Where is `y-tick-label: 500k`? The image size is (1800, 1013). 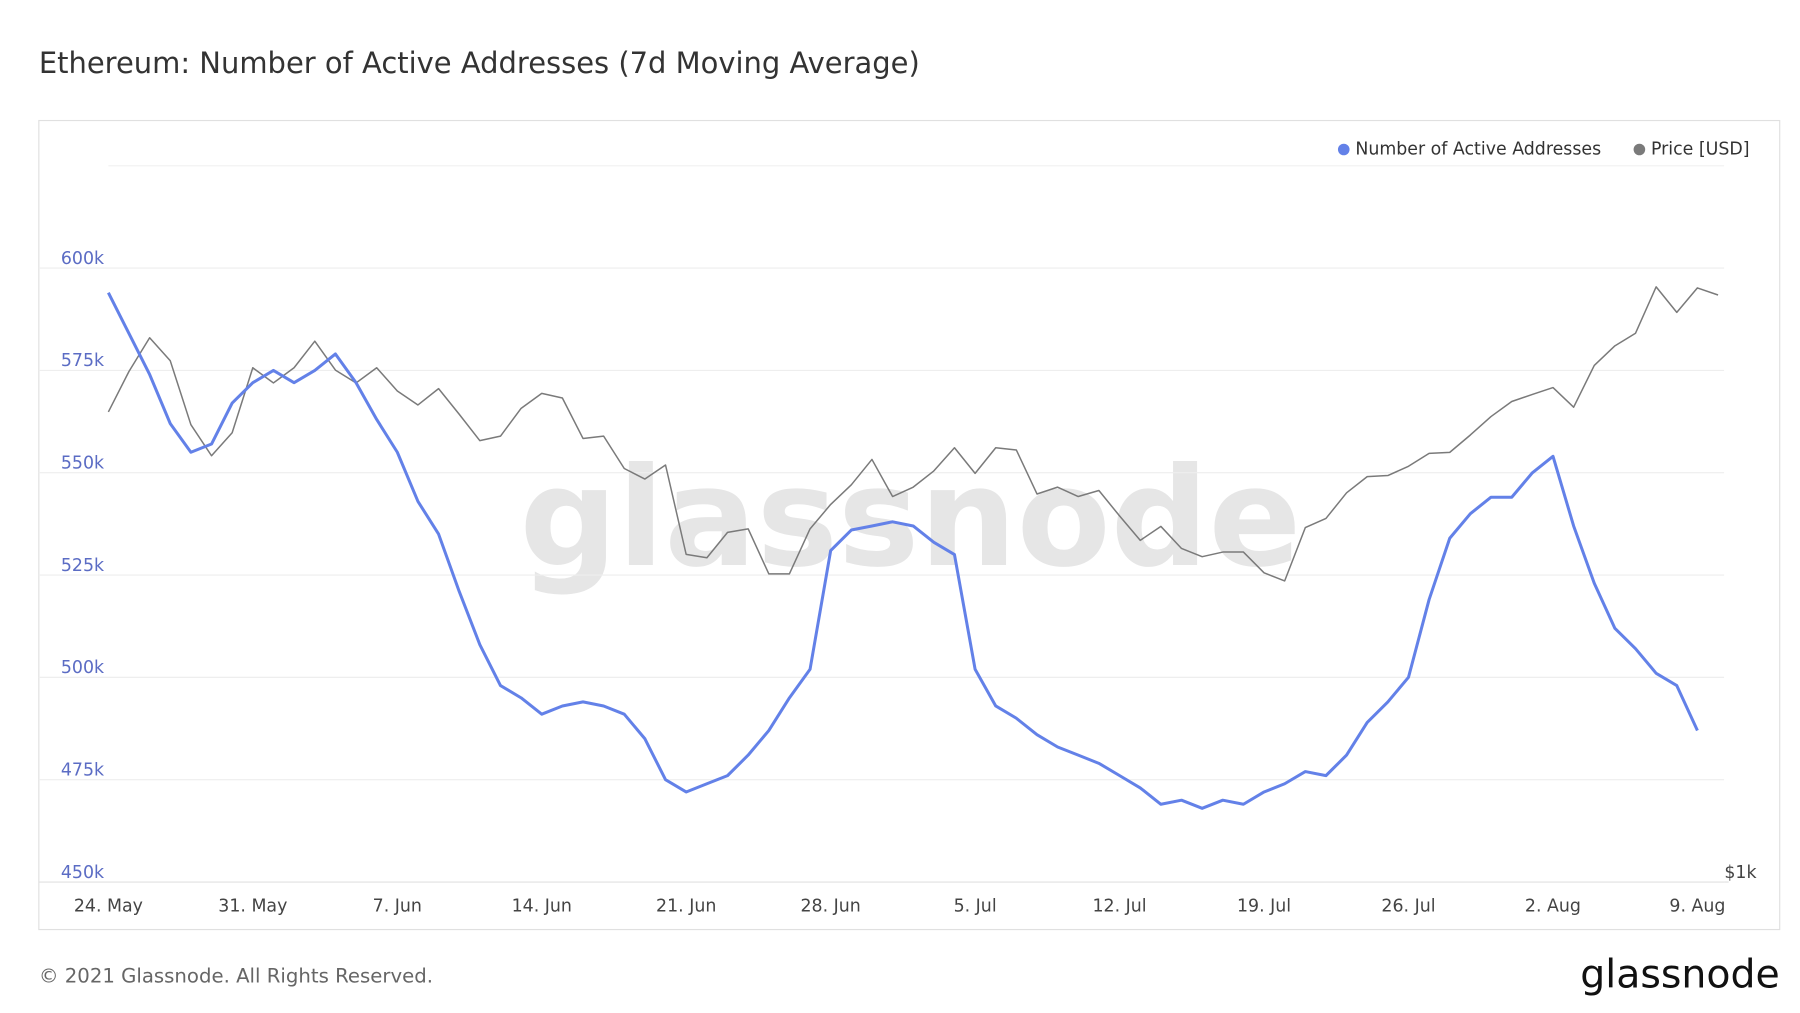 y-tick-label: 500k is located at coordinates (83, 668).